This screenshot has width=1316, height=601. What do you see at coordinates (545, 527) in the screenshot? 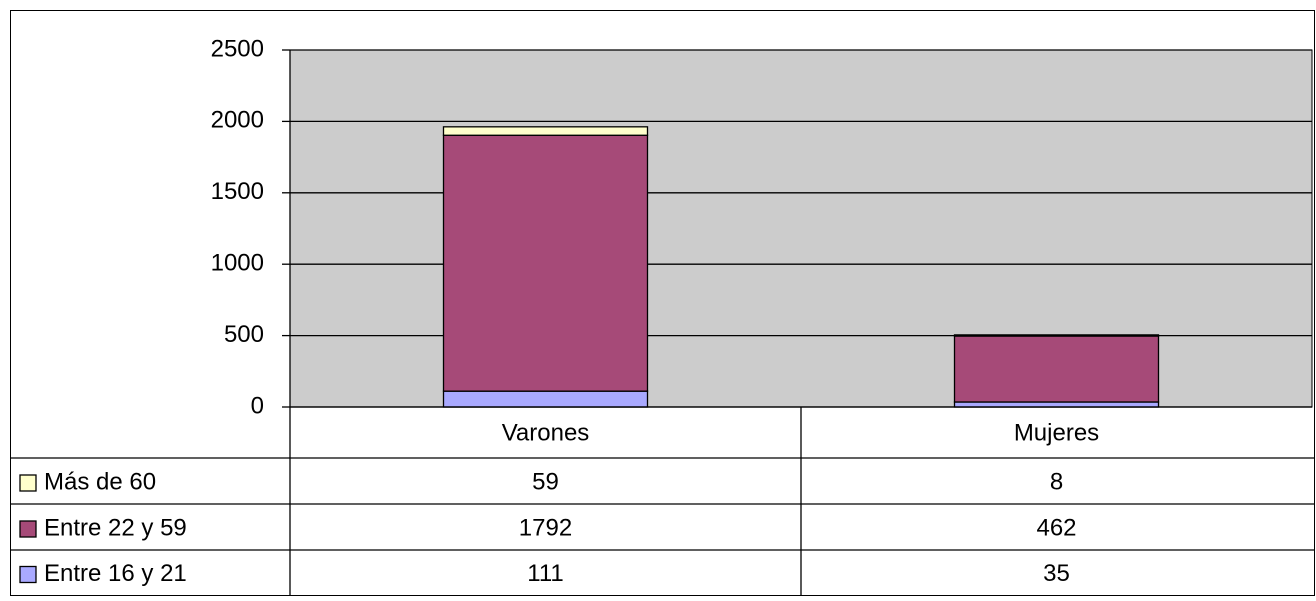
I see `table-value: 1792` at bounding box center [545, 527].